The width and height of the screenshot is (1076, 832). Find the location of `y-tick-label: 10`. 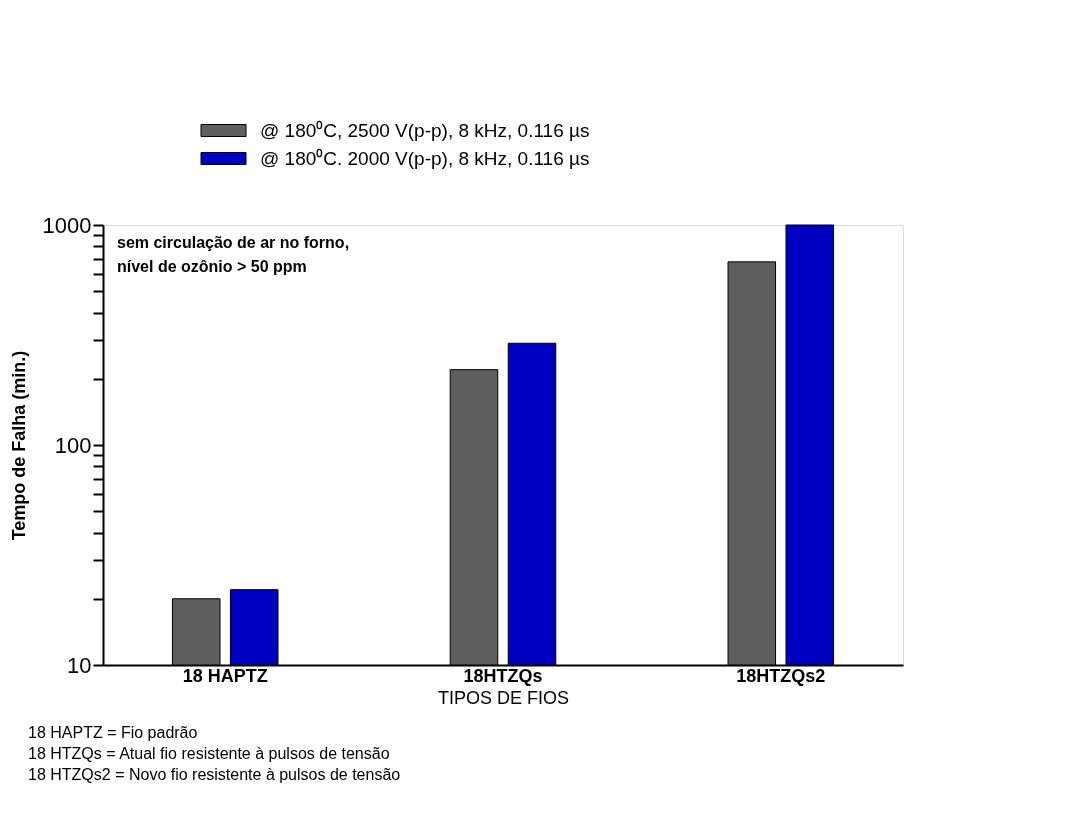

y-tick-label: 10 is located at coordinates (79, 665).